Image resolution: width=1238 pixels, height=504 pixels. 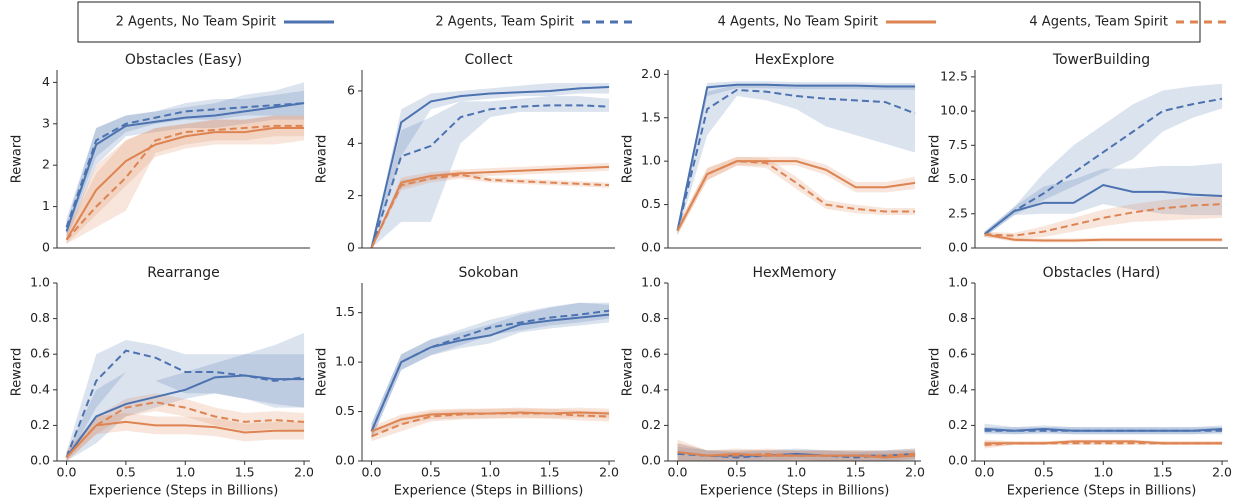 I want to click on panel: Obstacles (Easy) Reward 0 1 2 3 4, so click(x=160, y=153).